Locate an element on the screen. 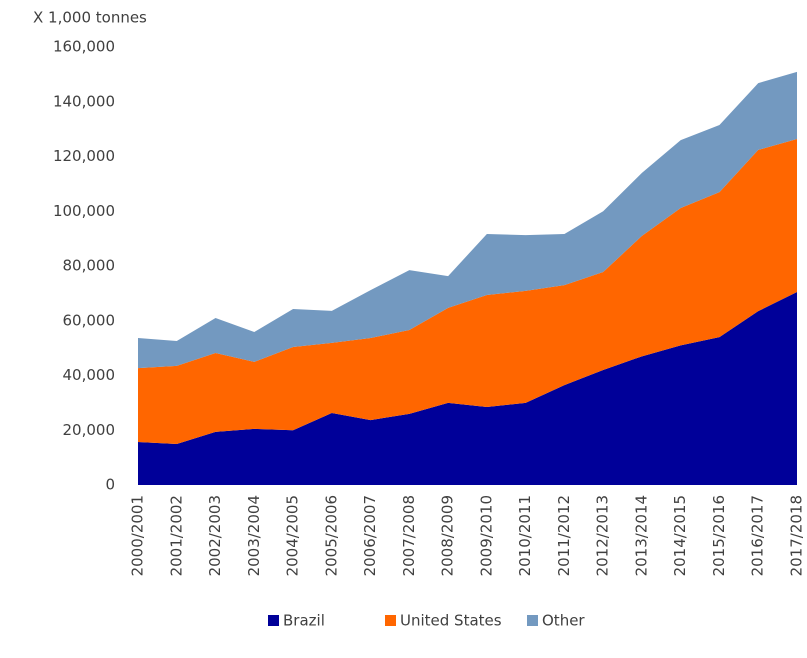  x-tick-label: 2013/2014 is located at coordinates (641, 535).